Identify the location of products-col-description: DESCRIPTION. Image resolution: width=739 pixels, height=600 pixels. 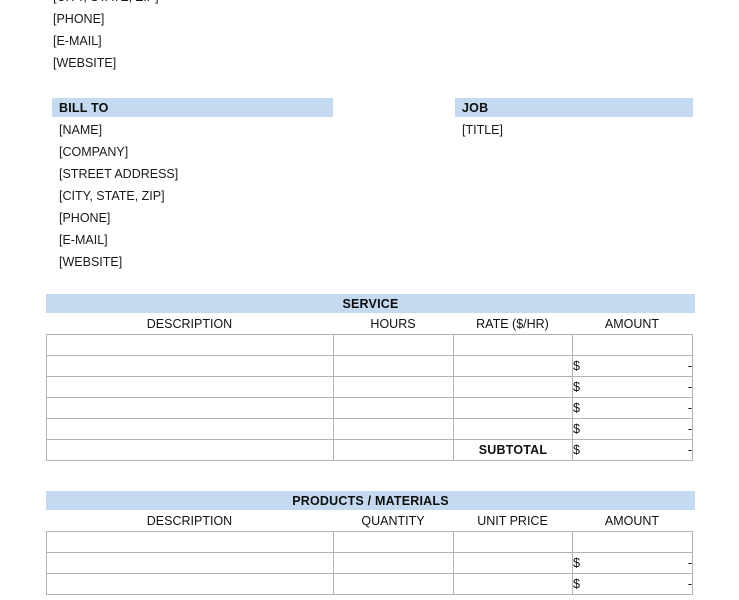
(189, 520).